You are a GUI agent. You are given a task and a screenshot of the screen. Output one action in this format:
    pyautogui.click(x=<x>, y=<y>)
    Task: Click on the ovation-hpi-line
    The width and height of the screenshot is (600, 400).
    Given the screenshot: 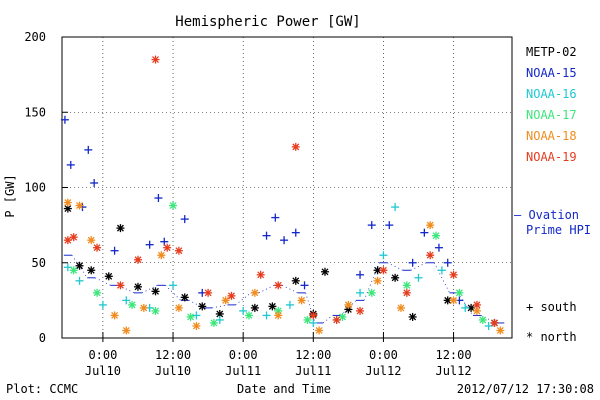 What is the action you would take?
    pyautogui.click(x=284, y=289)
    